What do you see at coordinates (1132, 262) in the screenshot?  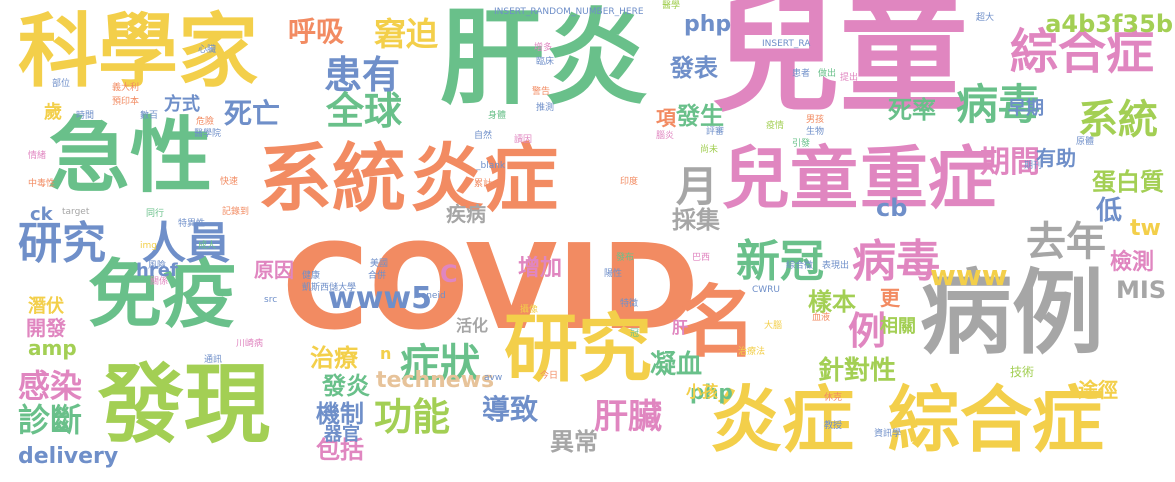 I see `cloud-word: 檢測` at bounding box center [1132, 262].